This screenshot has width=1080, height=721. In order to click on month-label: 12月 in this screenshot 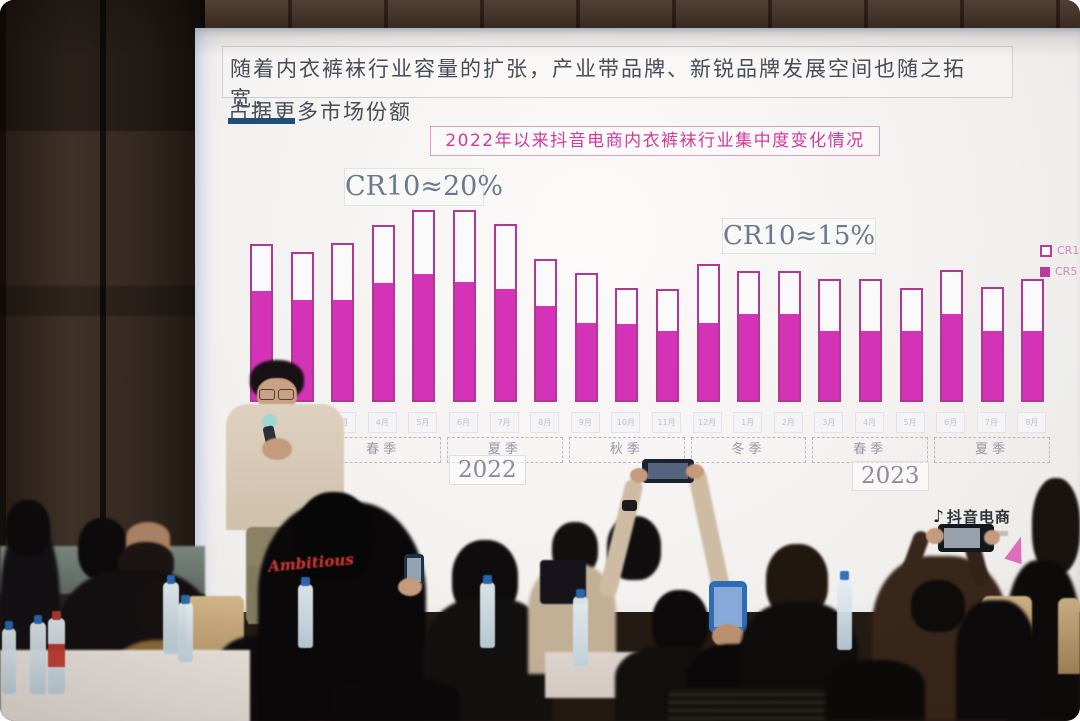, I will do `click(707, 422)`.